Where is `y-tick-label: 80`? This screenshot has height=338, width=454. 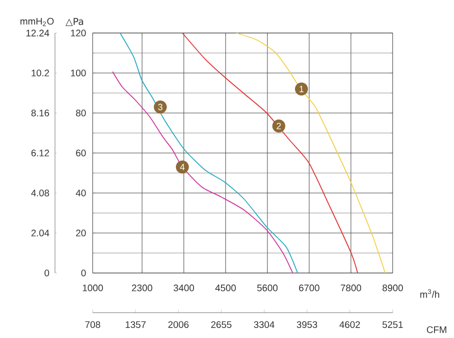
y-tick-label: 80 is located at coordinates (81, 113).